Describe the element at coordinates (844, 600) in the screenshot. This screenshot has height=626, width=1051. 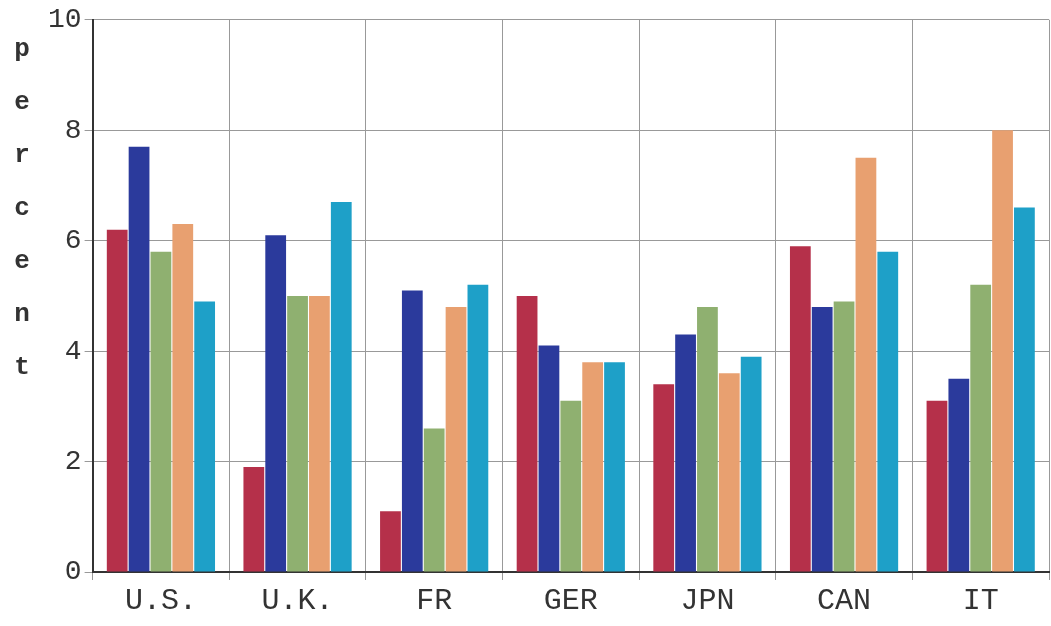
I see `x-tick-label: CAN` at that location.